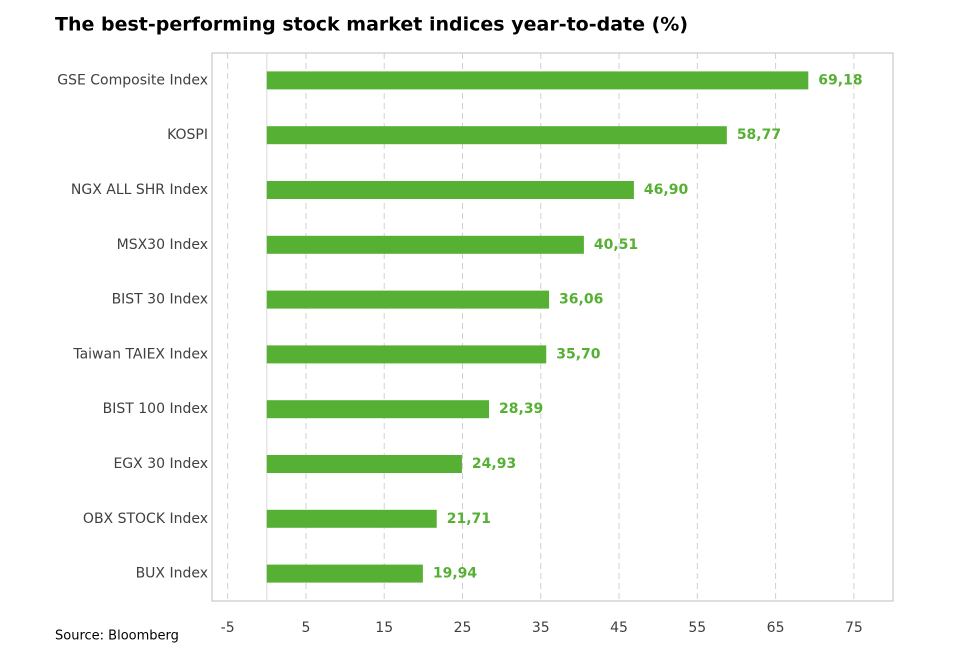 Image resolution: width=973 pixels, height=657 pixels. I want to click on y-tick-label: BIST 30 Index, so click(160, 300).